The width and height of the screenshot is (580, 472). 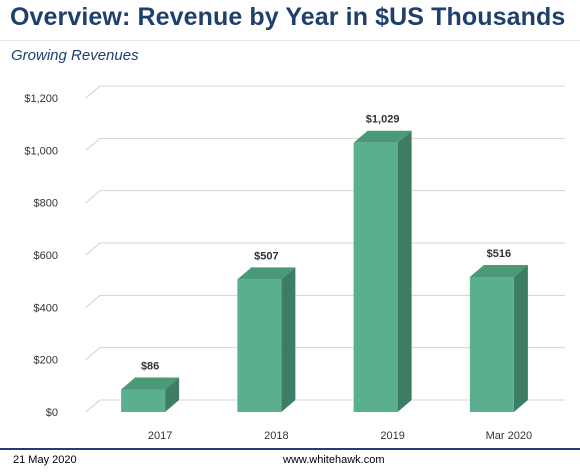 What do you see at coordinates (150, 366) in the screenshot?
I see `data-label: $86` at bounding box center [150, 366].